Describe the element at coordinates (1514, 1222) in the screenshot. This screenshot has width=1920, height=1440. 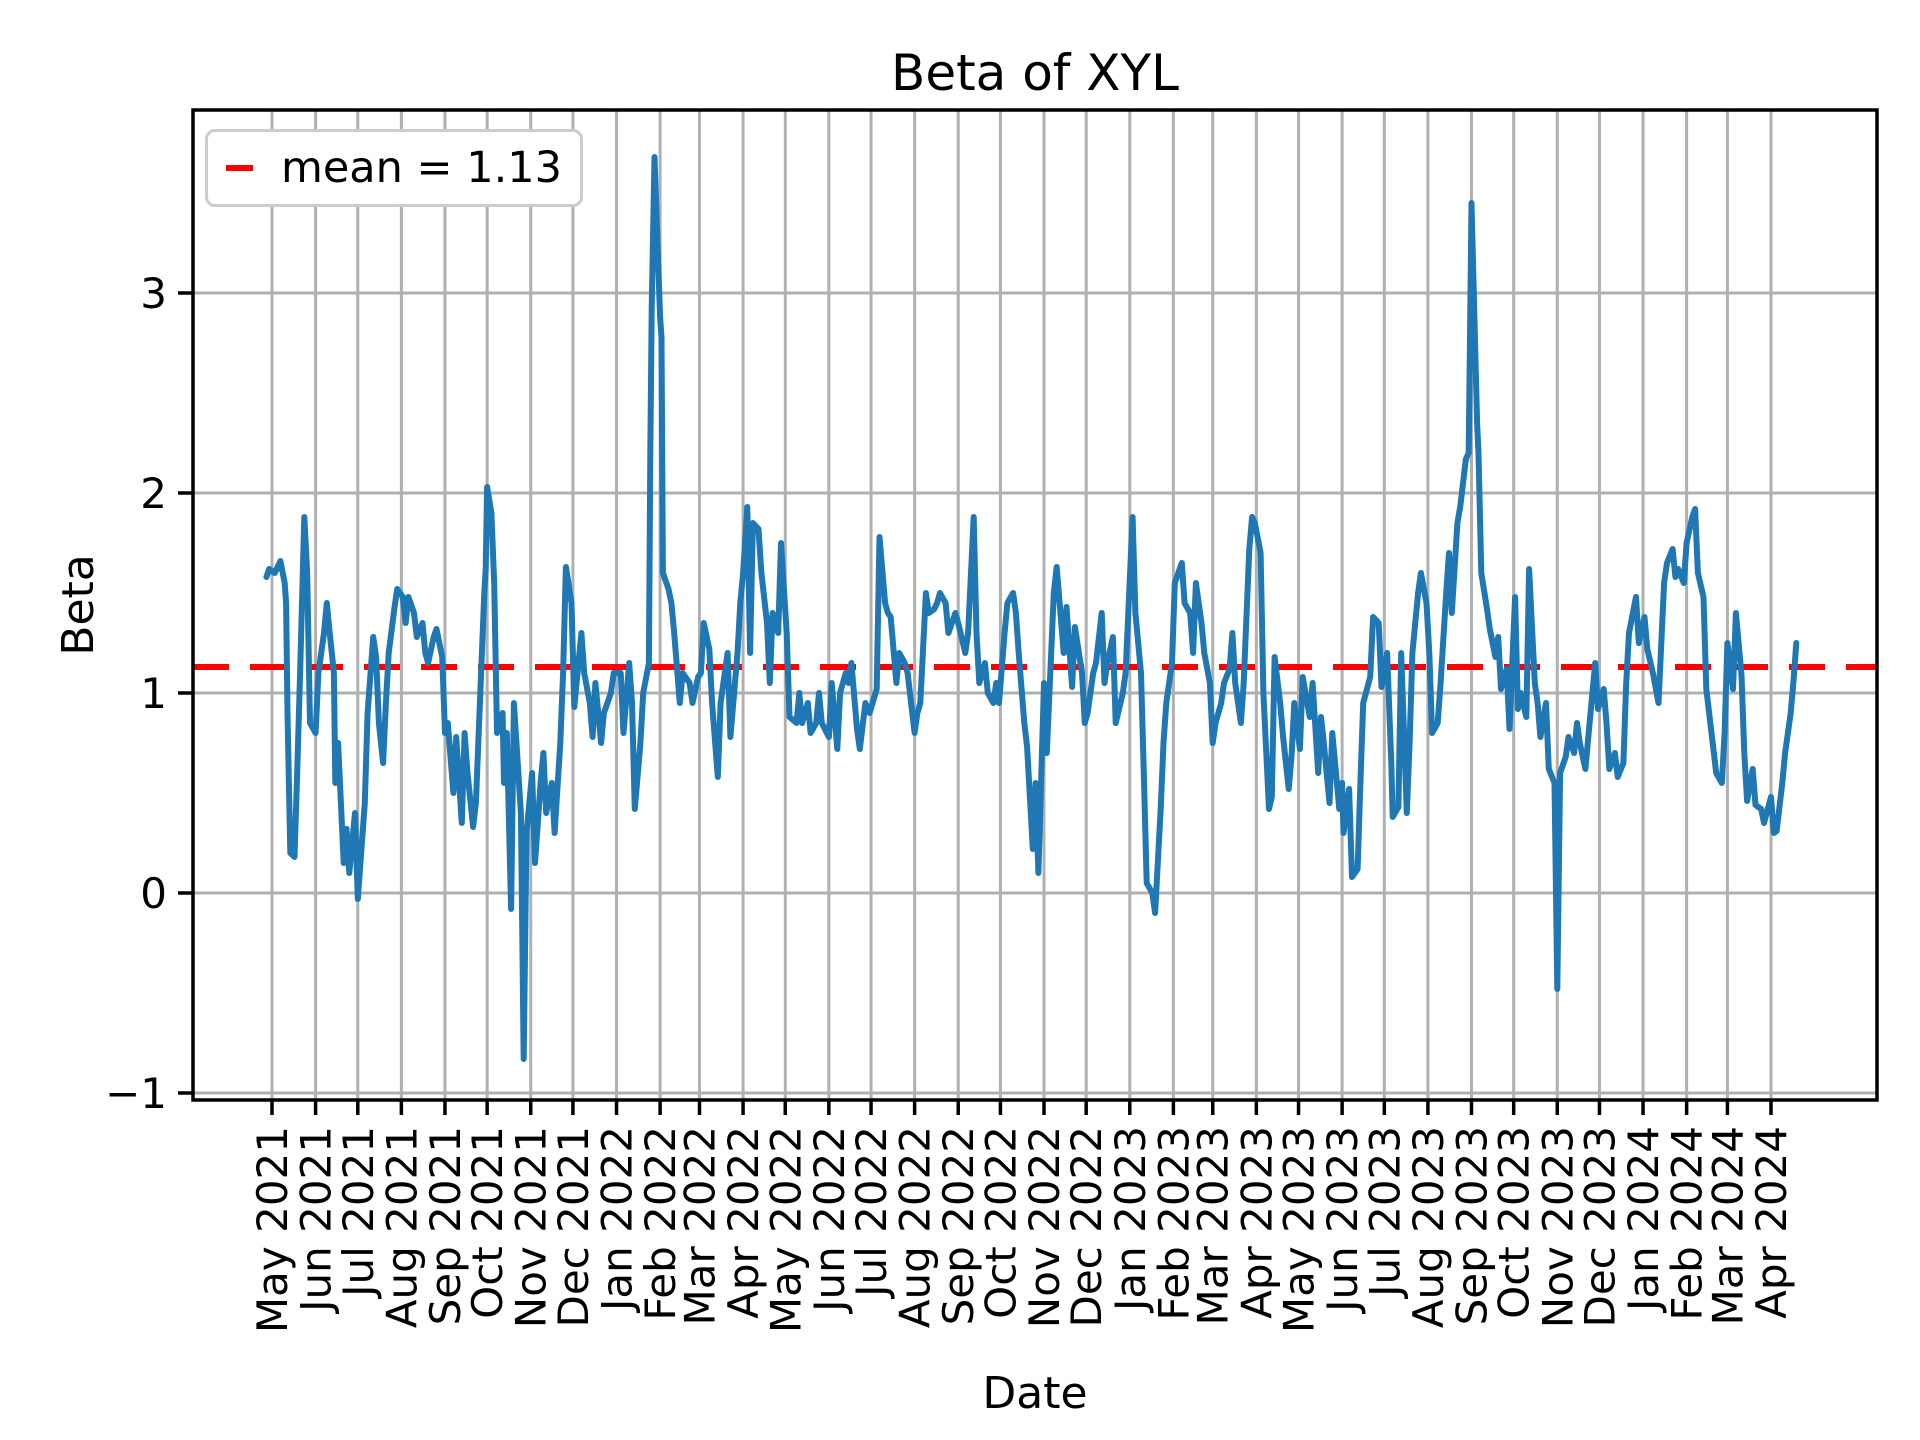
I see `x-tick-label: Oct 2023` at that location.